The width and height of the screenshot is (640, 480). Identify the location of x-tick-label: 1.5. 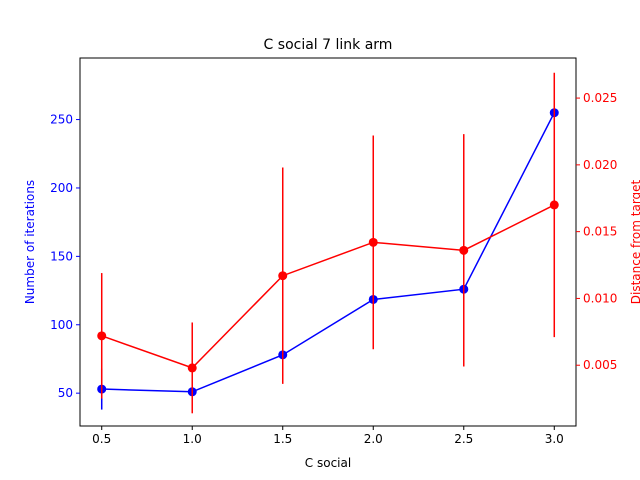
(282, 439).